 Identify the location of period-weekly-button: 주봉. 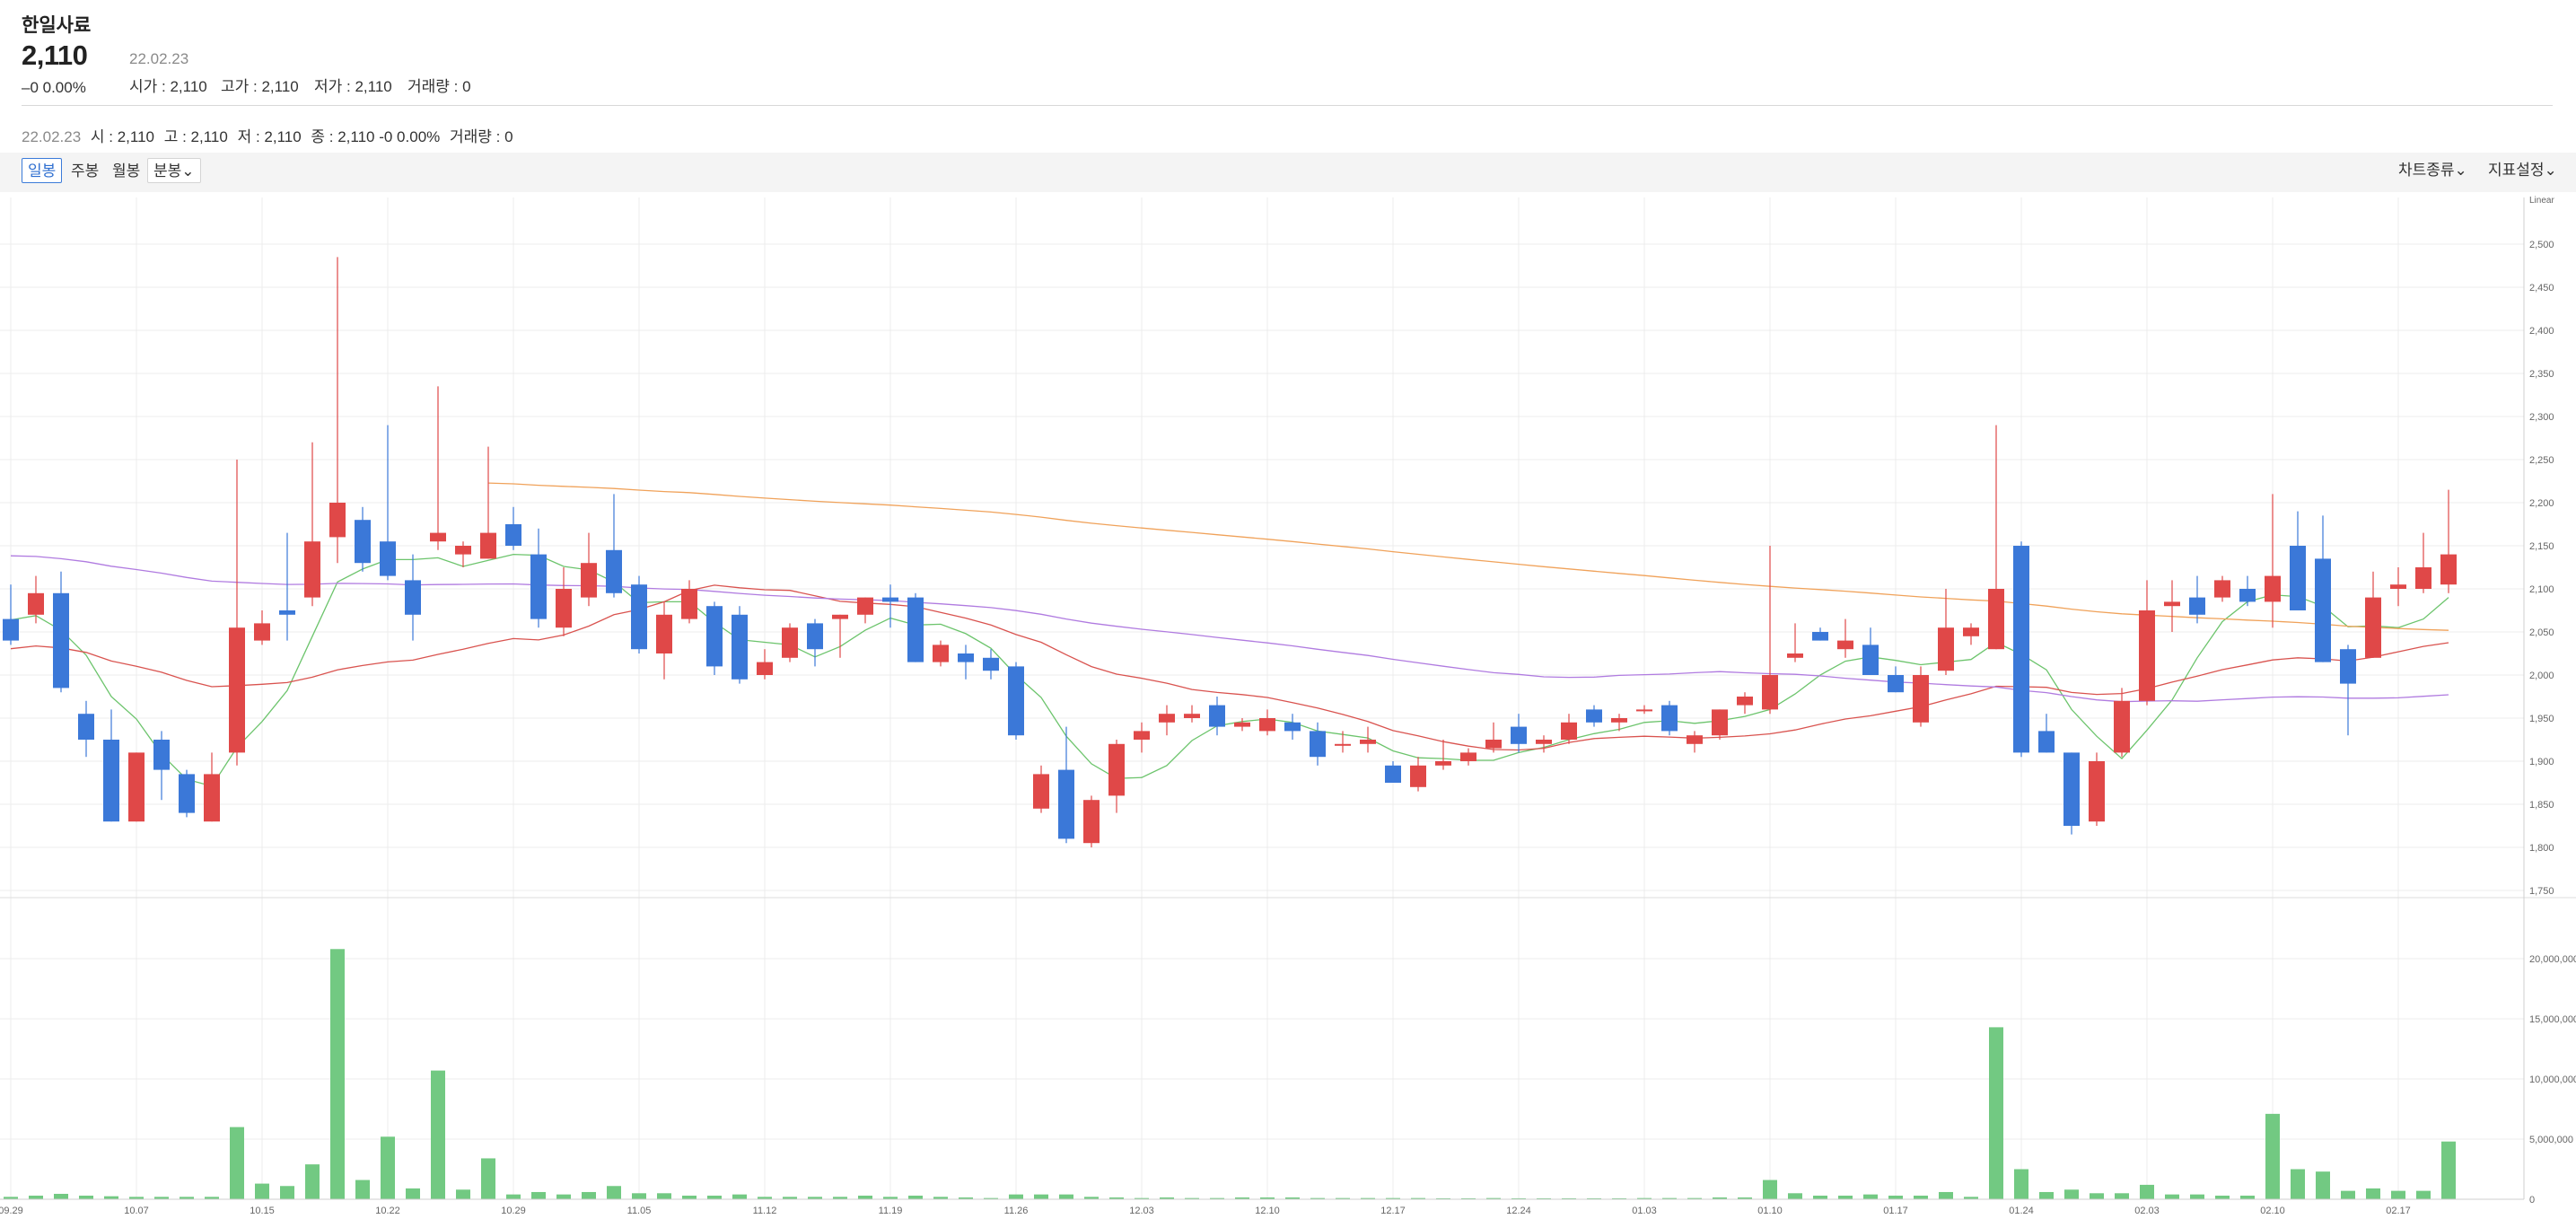
(85, 171).